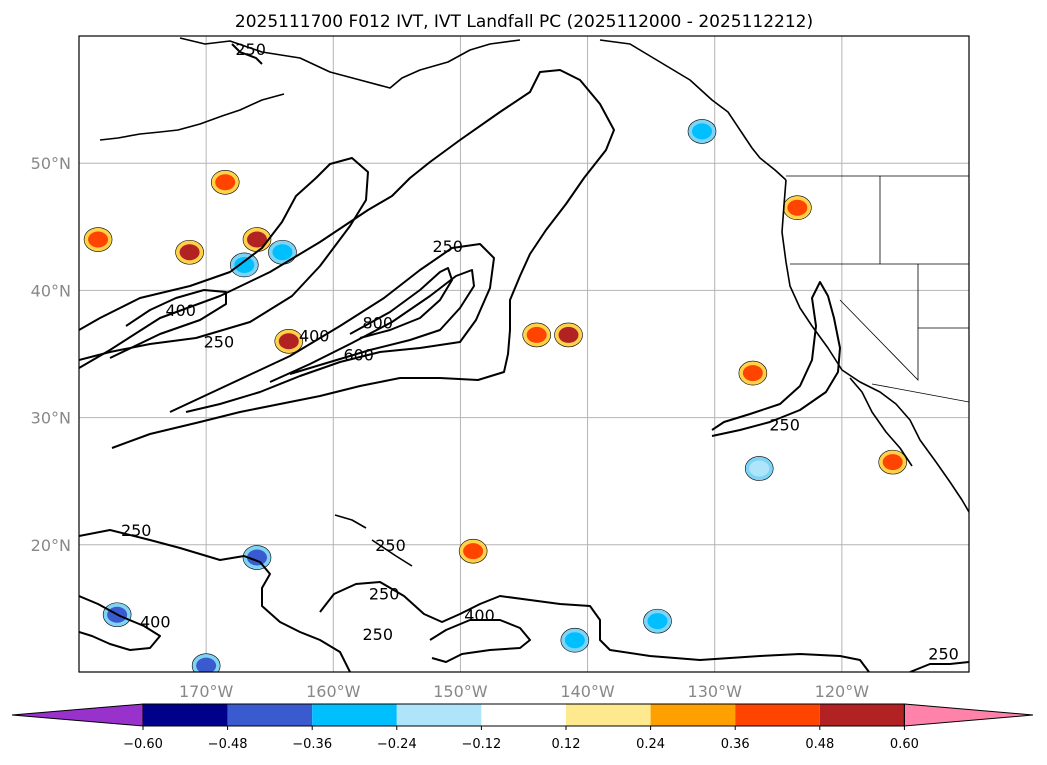 This screenshot has width=1047, height=765. Describe the element at coordinates (312, 744) in the screenshot. I see `colorbar-tick-label: −0.36` at that location.